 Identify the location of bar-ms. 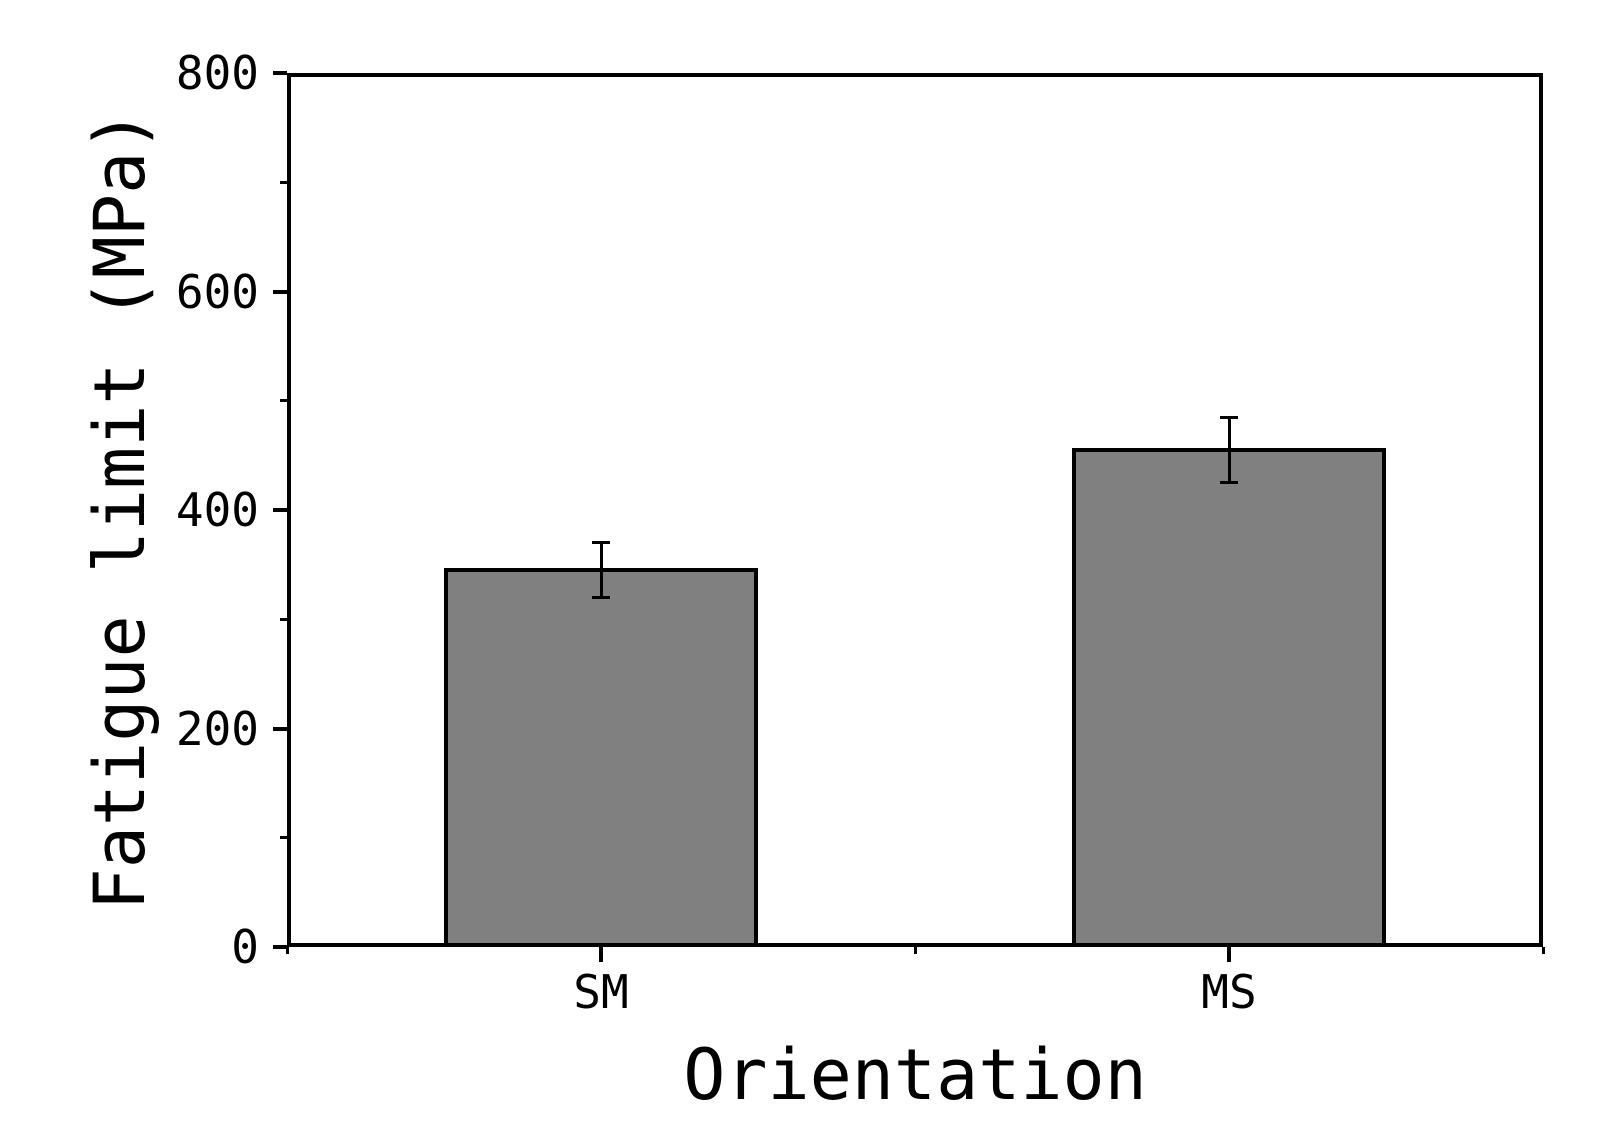
(1229, 697).